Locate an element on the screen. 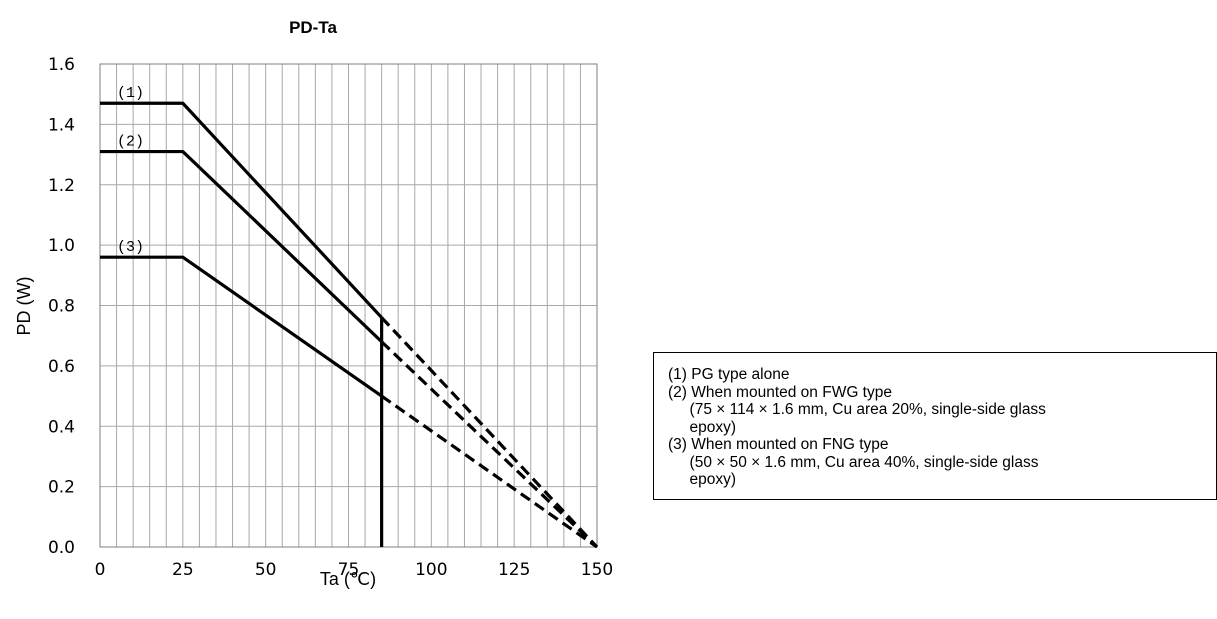  legend-line: (3) When mounted on FNG type is located at coordinates (778, 444).